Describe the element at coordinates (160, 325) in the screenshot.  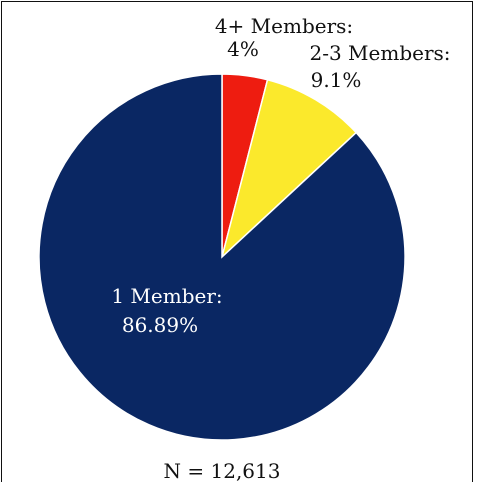
I see `slice-value-1-member: 86.89%` at that location.